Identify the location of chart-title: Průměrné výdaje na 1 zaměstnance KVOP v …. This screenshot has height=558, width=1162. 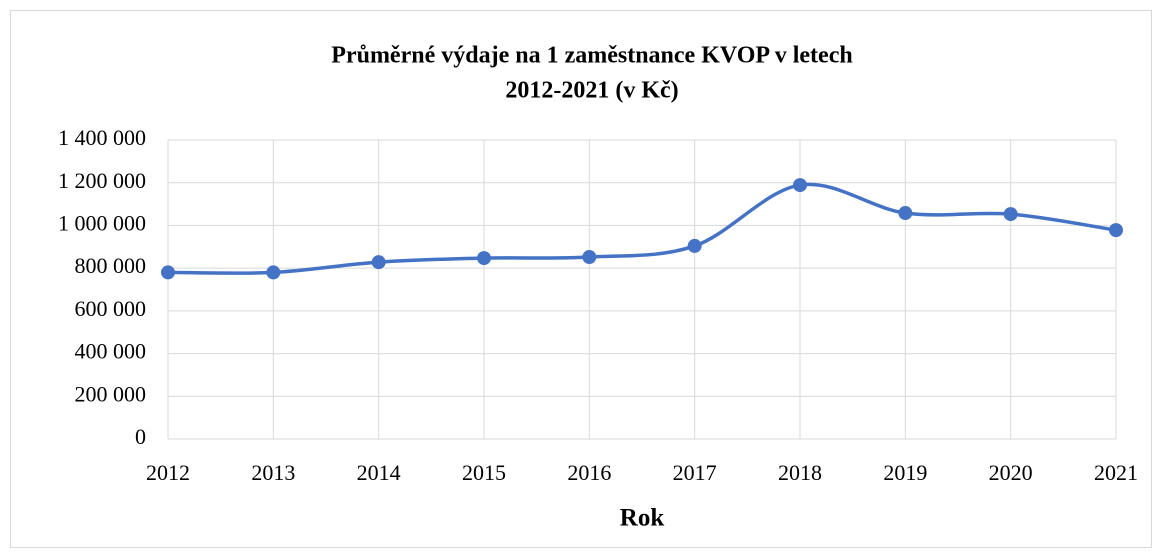
(591, 56).